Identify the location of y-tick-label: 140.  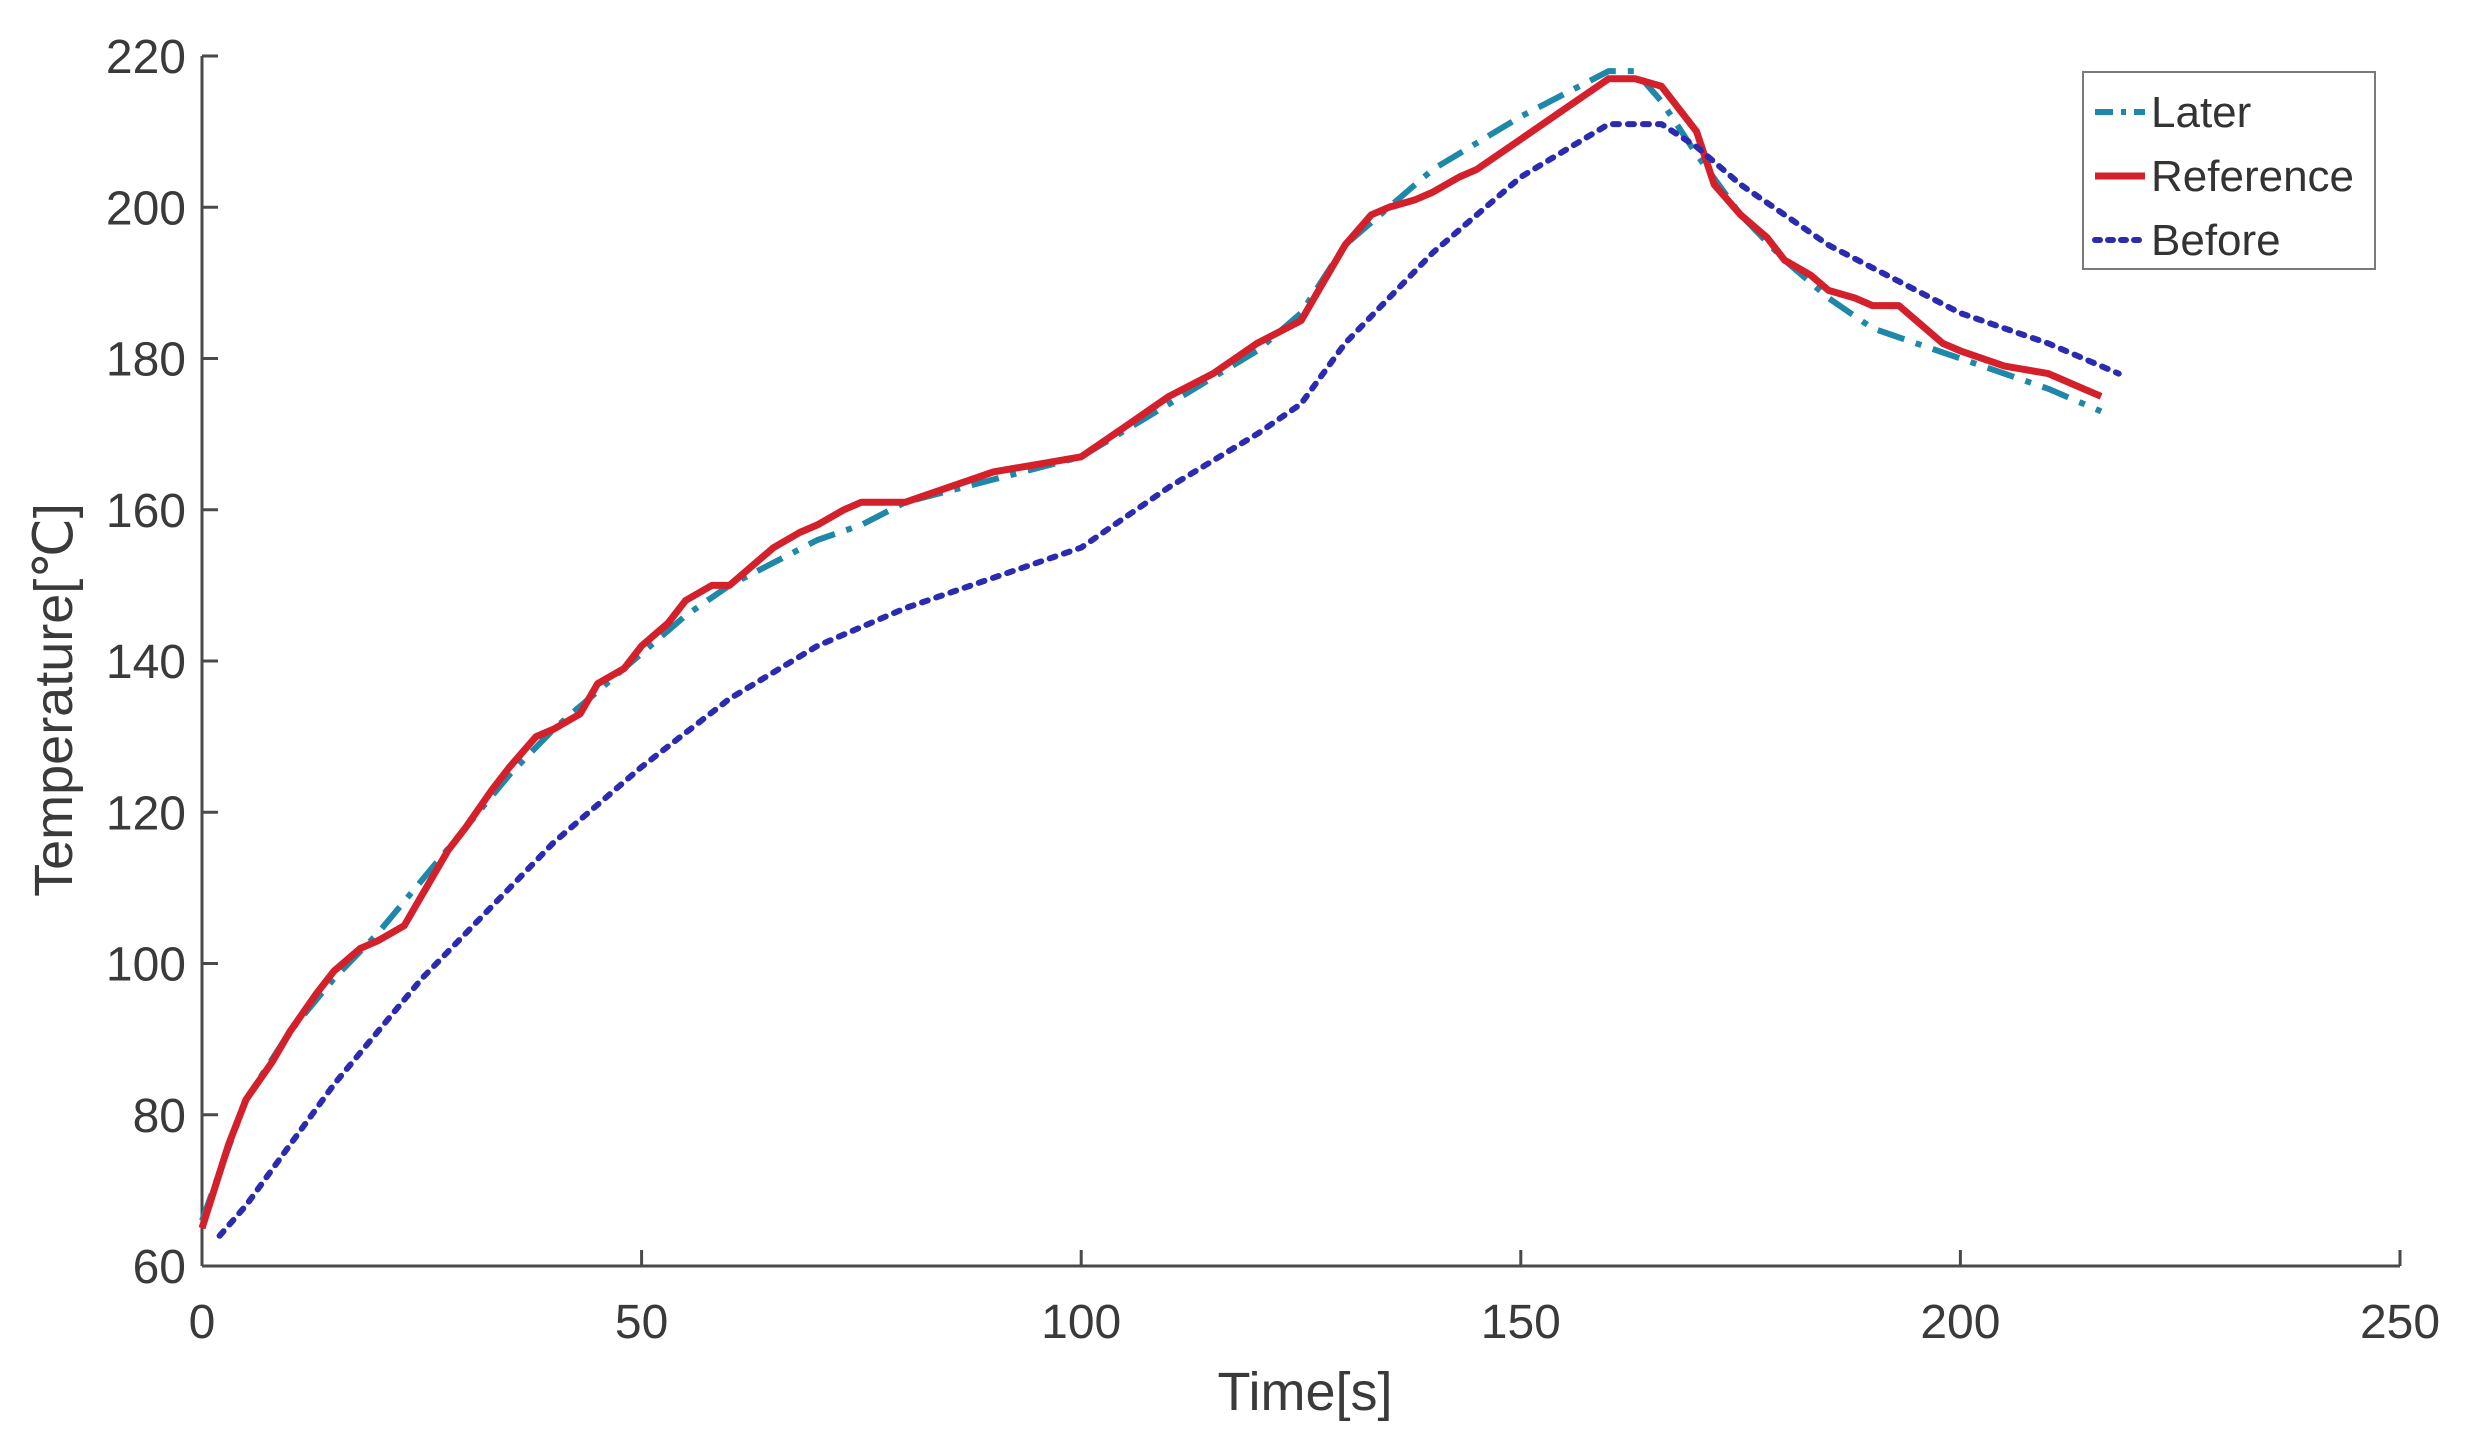
(146, 662).